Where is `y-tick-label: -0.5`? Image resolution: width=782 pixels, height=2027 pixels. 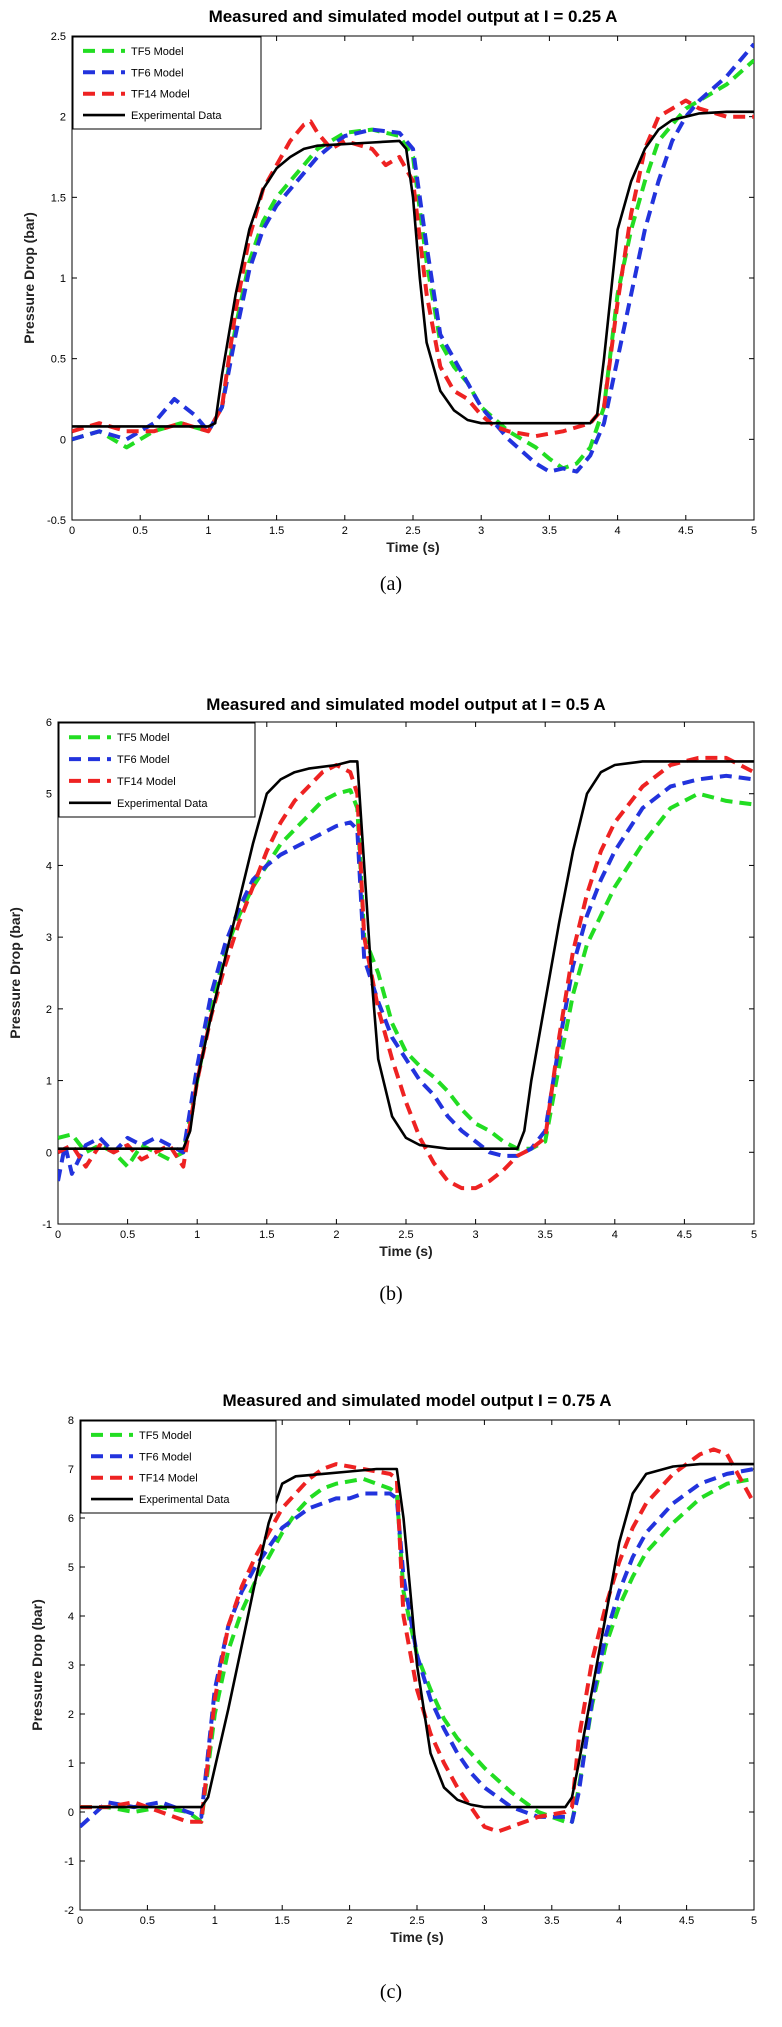 y-tick-label: -0.5 is located at coordinates (56, 521).